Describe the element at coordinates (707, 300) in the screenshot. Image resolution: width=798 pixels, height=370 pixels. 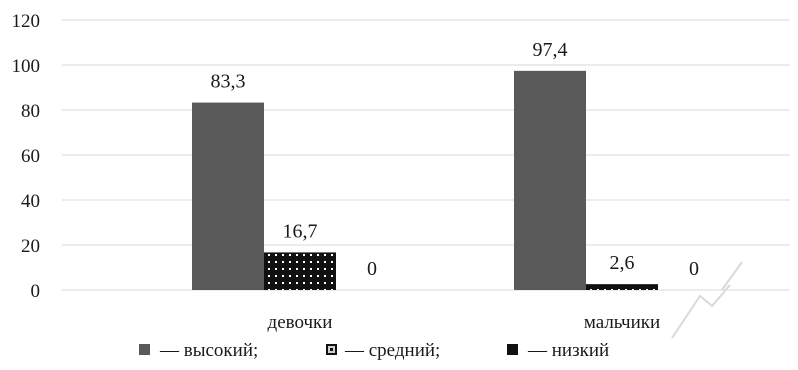
I see `watermark-mark` at that location.